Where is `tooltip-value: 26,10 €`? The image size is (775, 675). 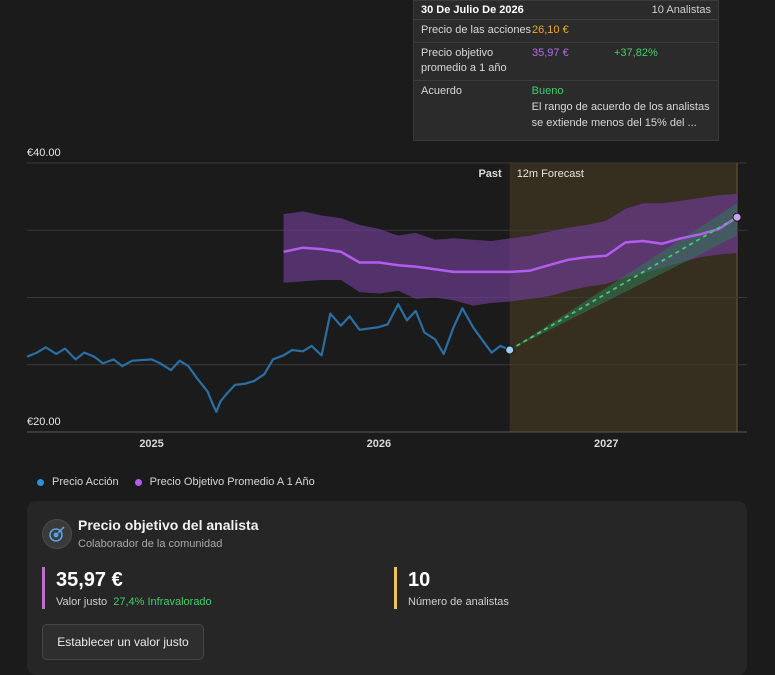 tooltip-value: 26,10 € is located at coordinates (550, 30).